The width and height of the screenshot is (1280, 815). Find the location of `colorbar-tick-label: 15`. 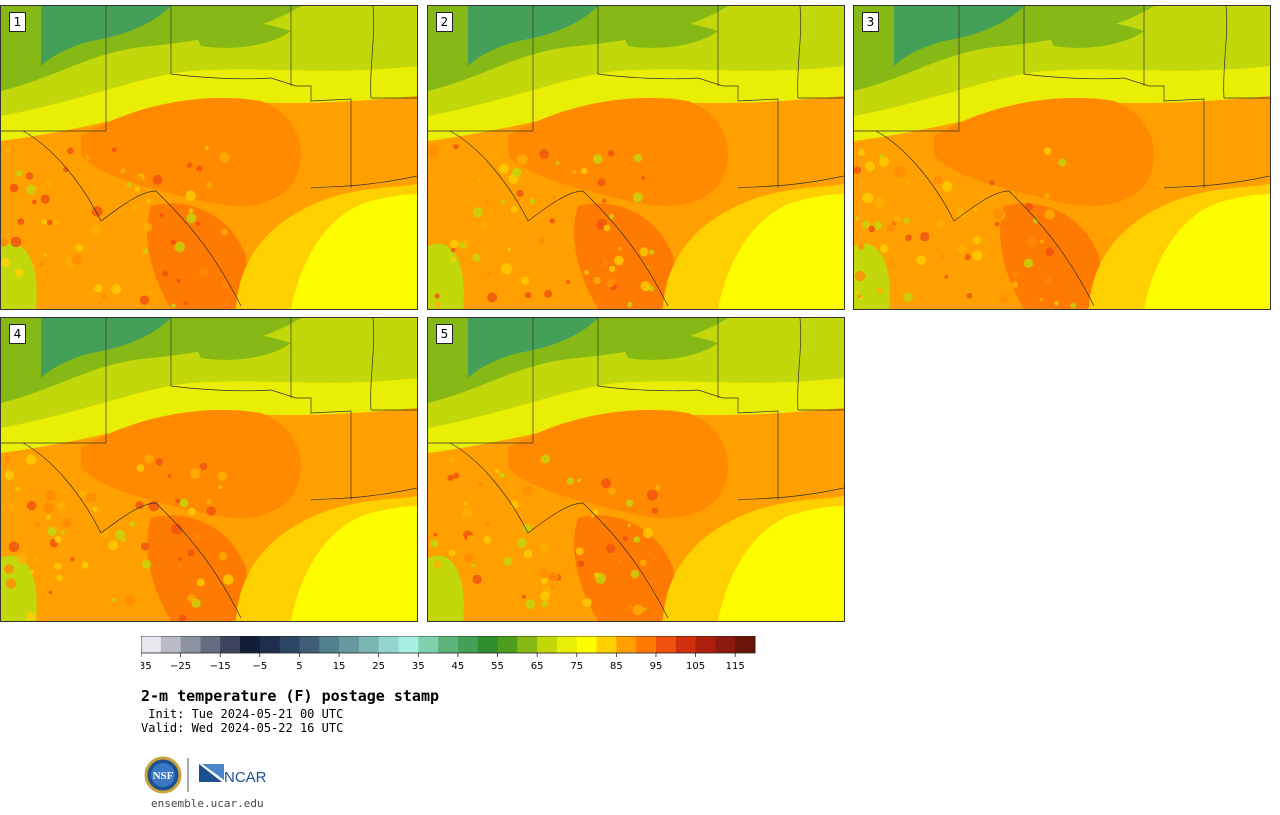

colorbar-tick-label: 15 is located at coordinates (339, 666).